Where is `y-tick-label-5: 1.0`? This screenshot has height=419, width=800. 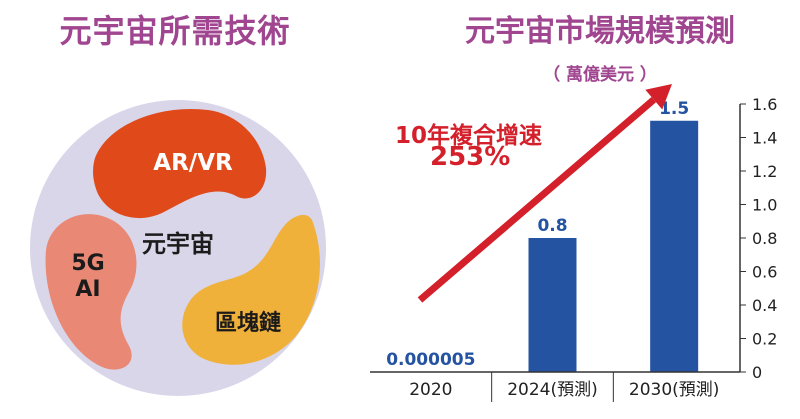
y-tick-label-5: 1.0 is located at coordinates (764, 205).